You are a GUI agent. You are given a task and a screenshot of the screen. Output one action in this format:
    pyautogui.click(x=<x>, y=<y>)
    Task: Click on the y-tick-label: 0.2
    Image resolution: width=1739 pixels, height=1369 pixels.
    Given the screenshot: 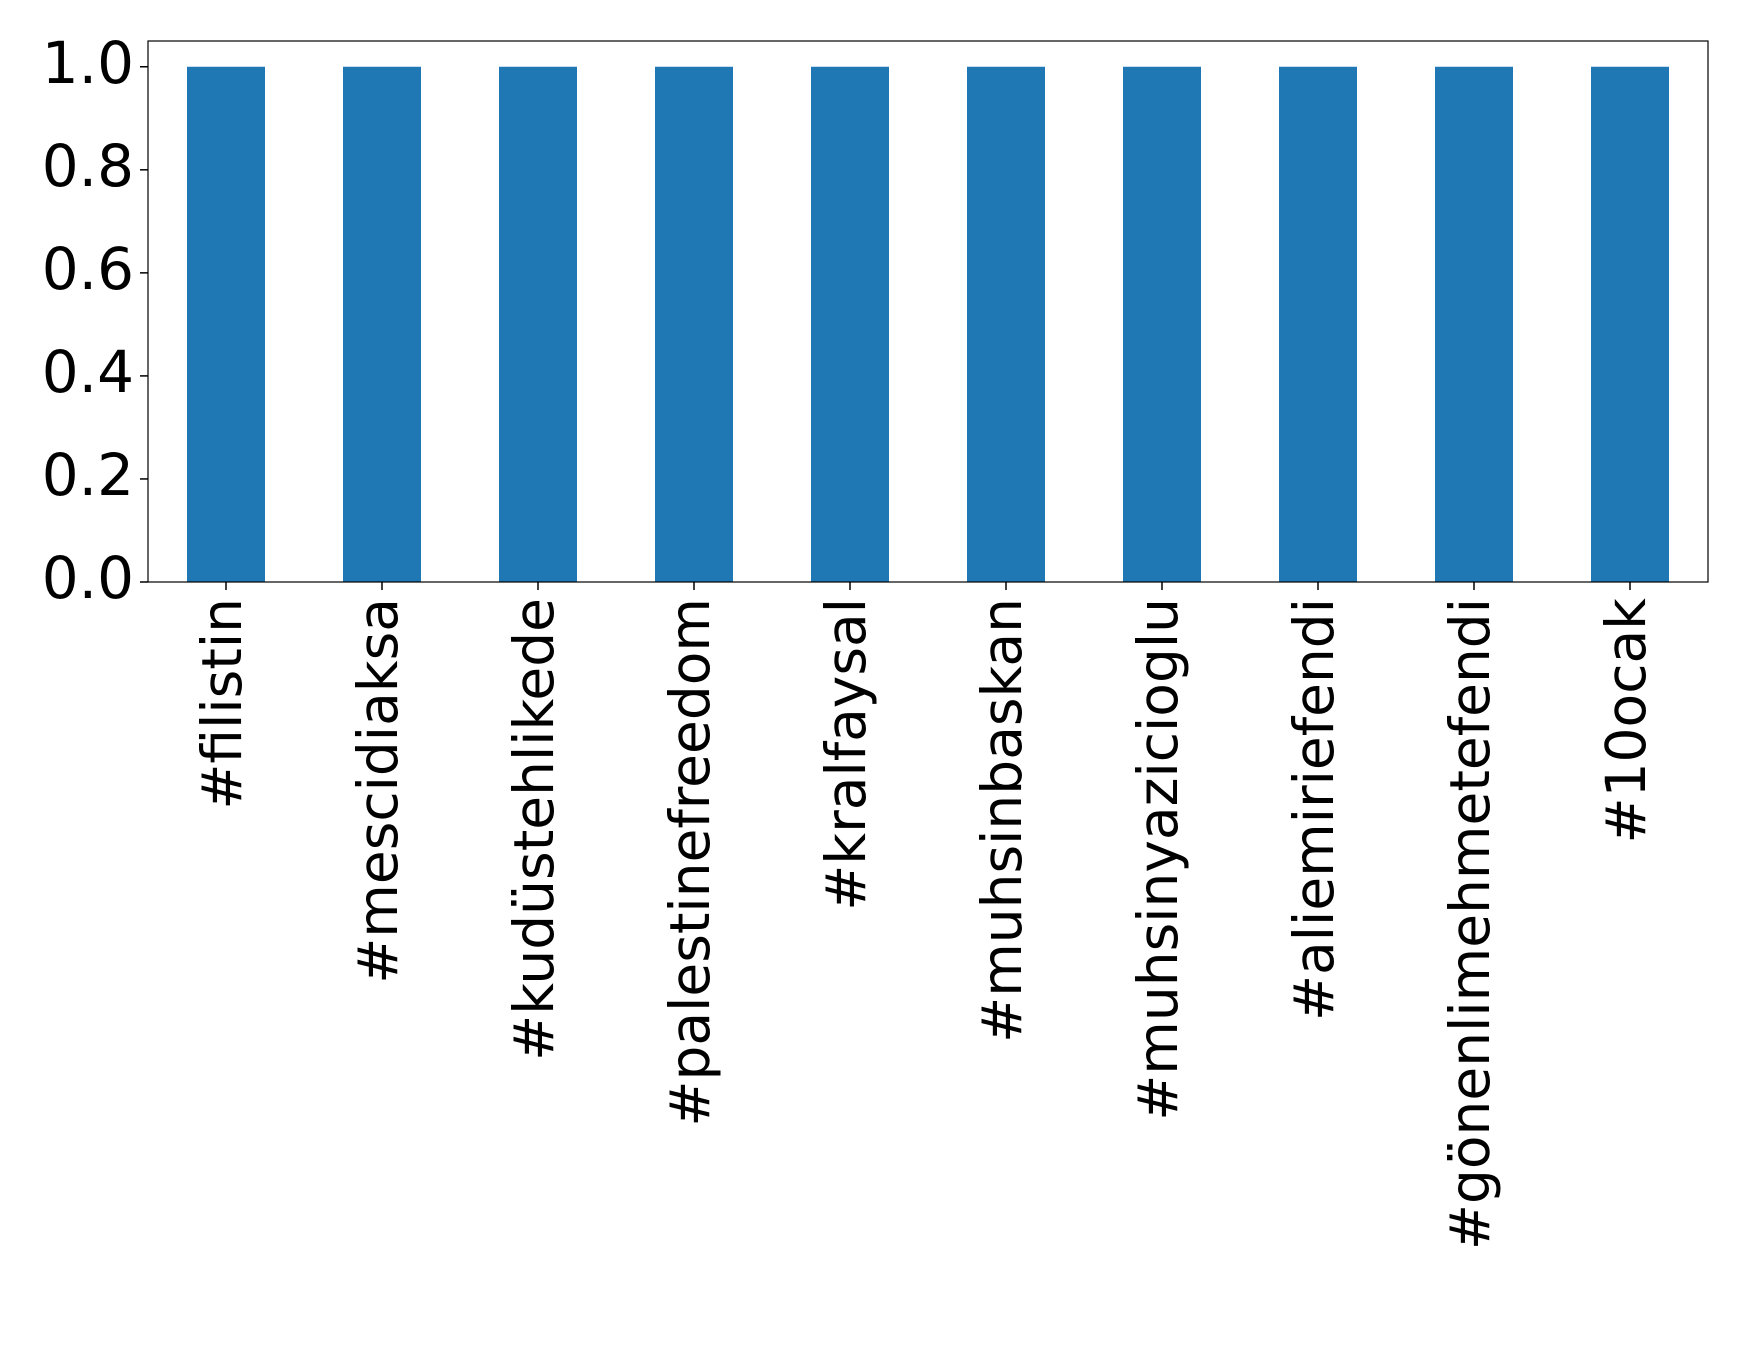 What is the action you would take?
    pyautogui.click(x=88, y=475)
    